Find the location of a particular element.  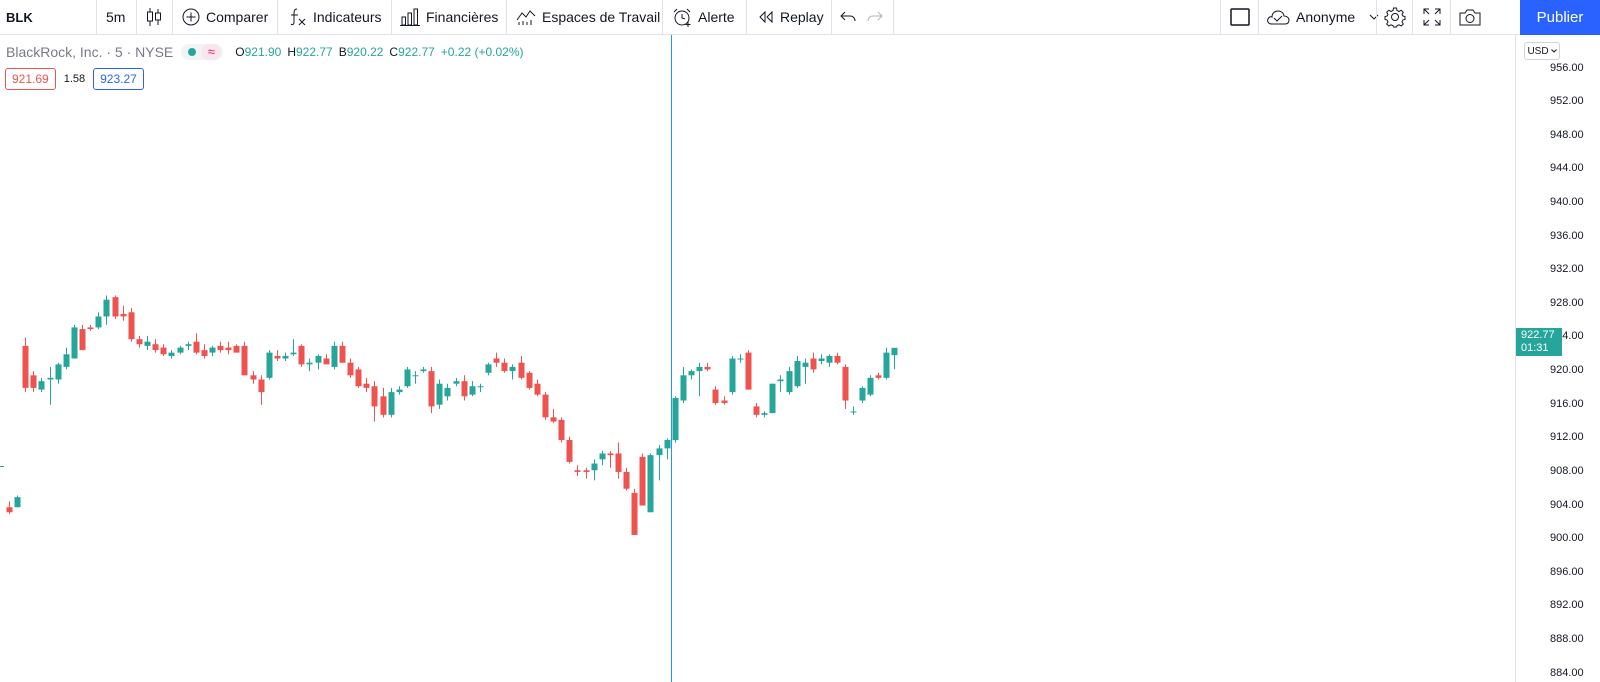

ask-price: 923.27 is located at coordinates (118, 79).